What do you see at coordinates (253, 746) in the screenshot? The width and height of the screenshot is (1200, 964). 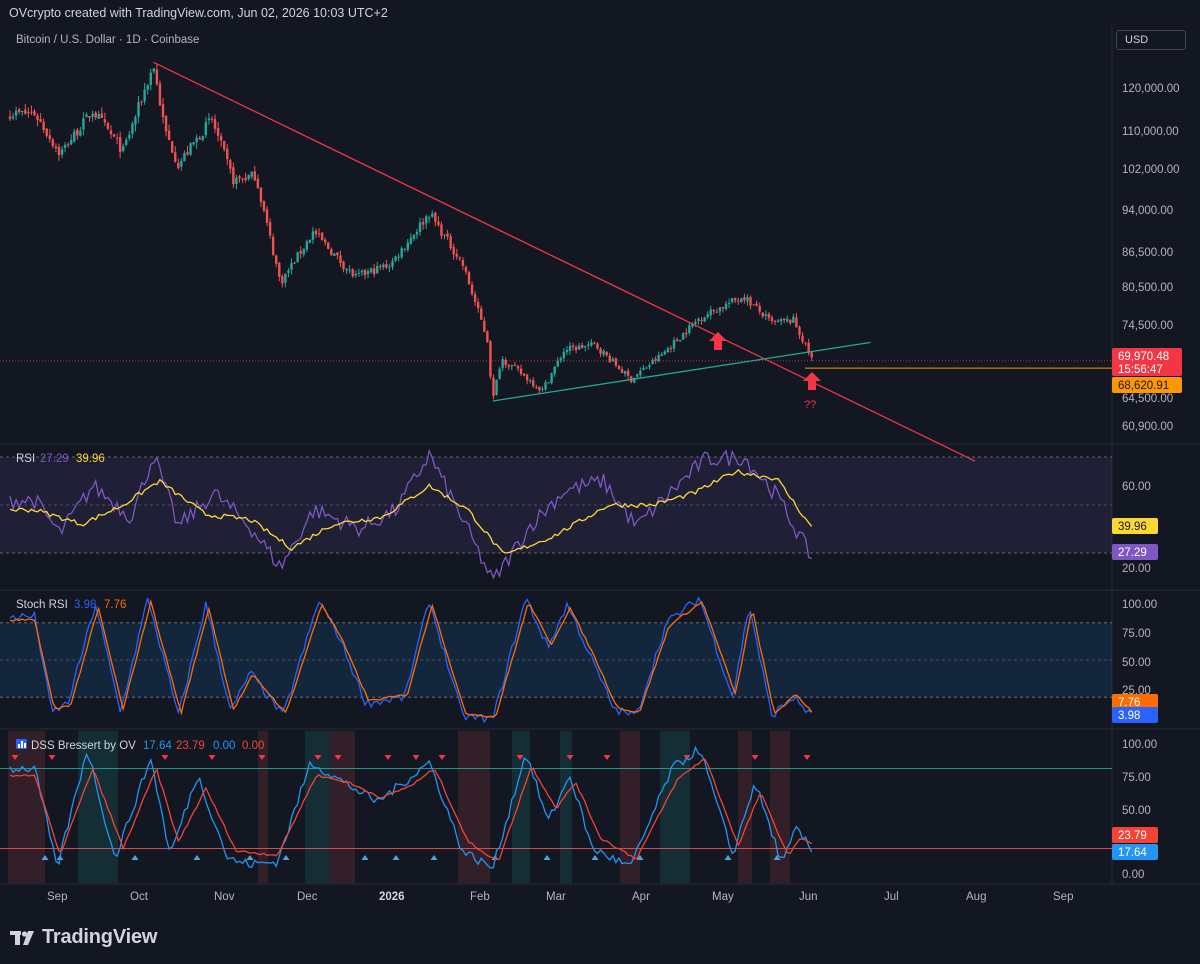 I see `dss-value-4: 0.00` at bounding box center [253, 746].